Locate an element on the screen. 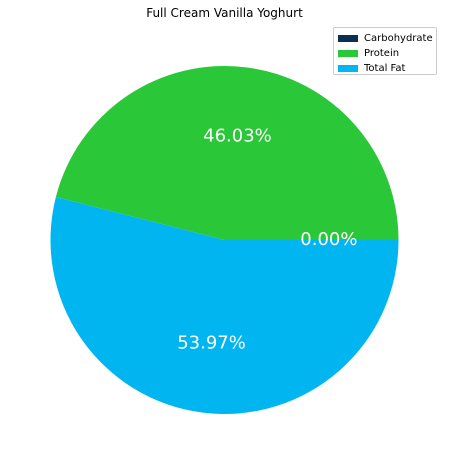 The image size is (449, 465). legend-item-protein: Protein is located at coordinates (385, 53).